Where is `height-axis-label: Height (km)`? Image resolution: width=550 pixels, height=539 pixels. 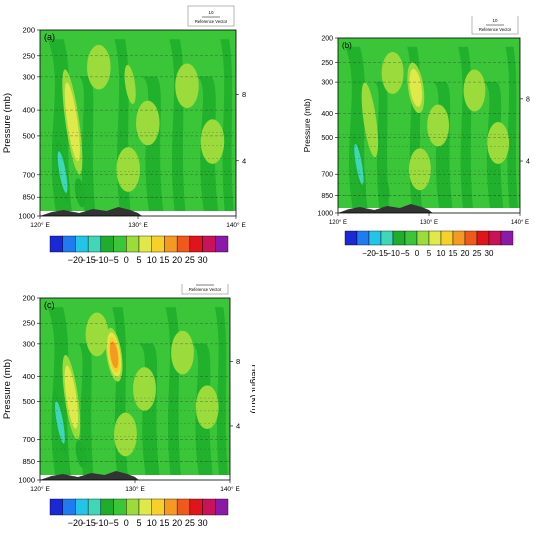 height-axis-label: Height (km) is located at coordinates (252, 388).